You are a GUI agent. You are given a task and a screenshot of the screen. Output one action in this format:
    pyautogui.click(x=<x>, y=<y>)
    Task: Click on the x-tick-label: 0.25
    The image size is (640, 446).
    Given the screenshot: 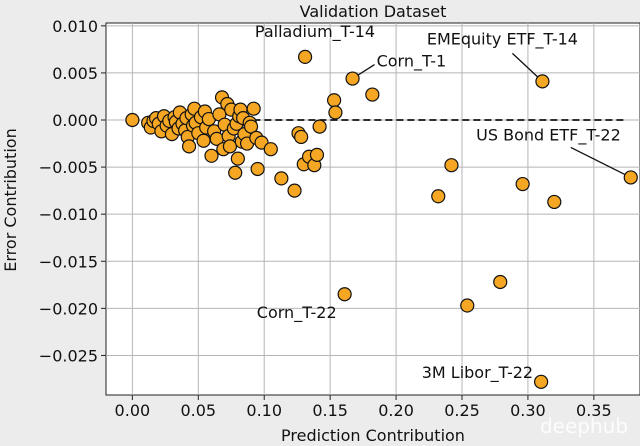 What is the action you would take?
    pyautogui.click(x=462, y=410)
    